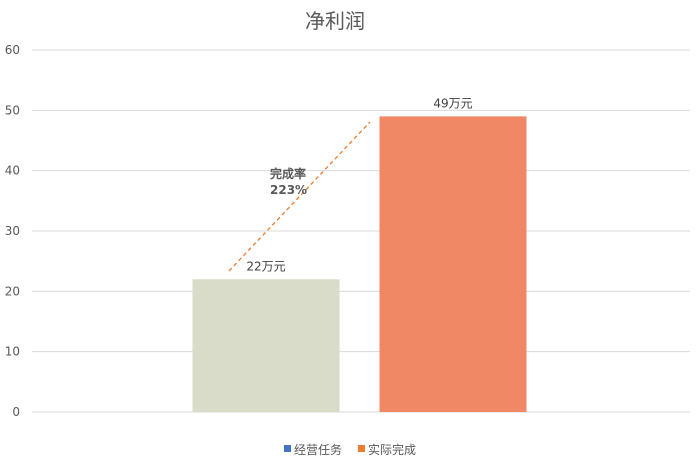 The height and width of the screenshot is (467, 700). Describe the element at coordinates (350, 449) in the screenshot. I see `legend: 经营任务 实际完成` at that location.